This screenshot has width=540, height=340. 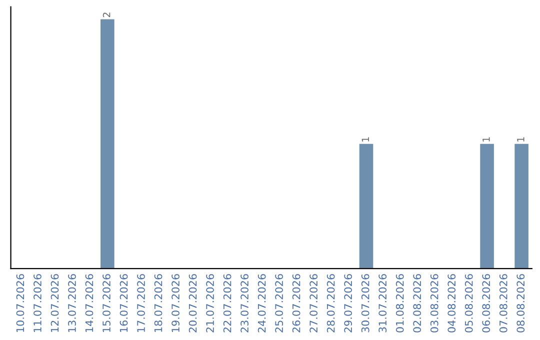 I want to click on x-tick-label: 19.07.2026, so click(x=176, y=303).